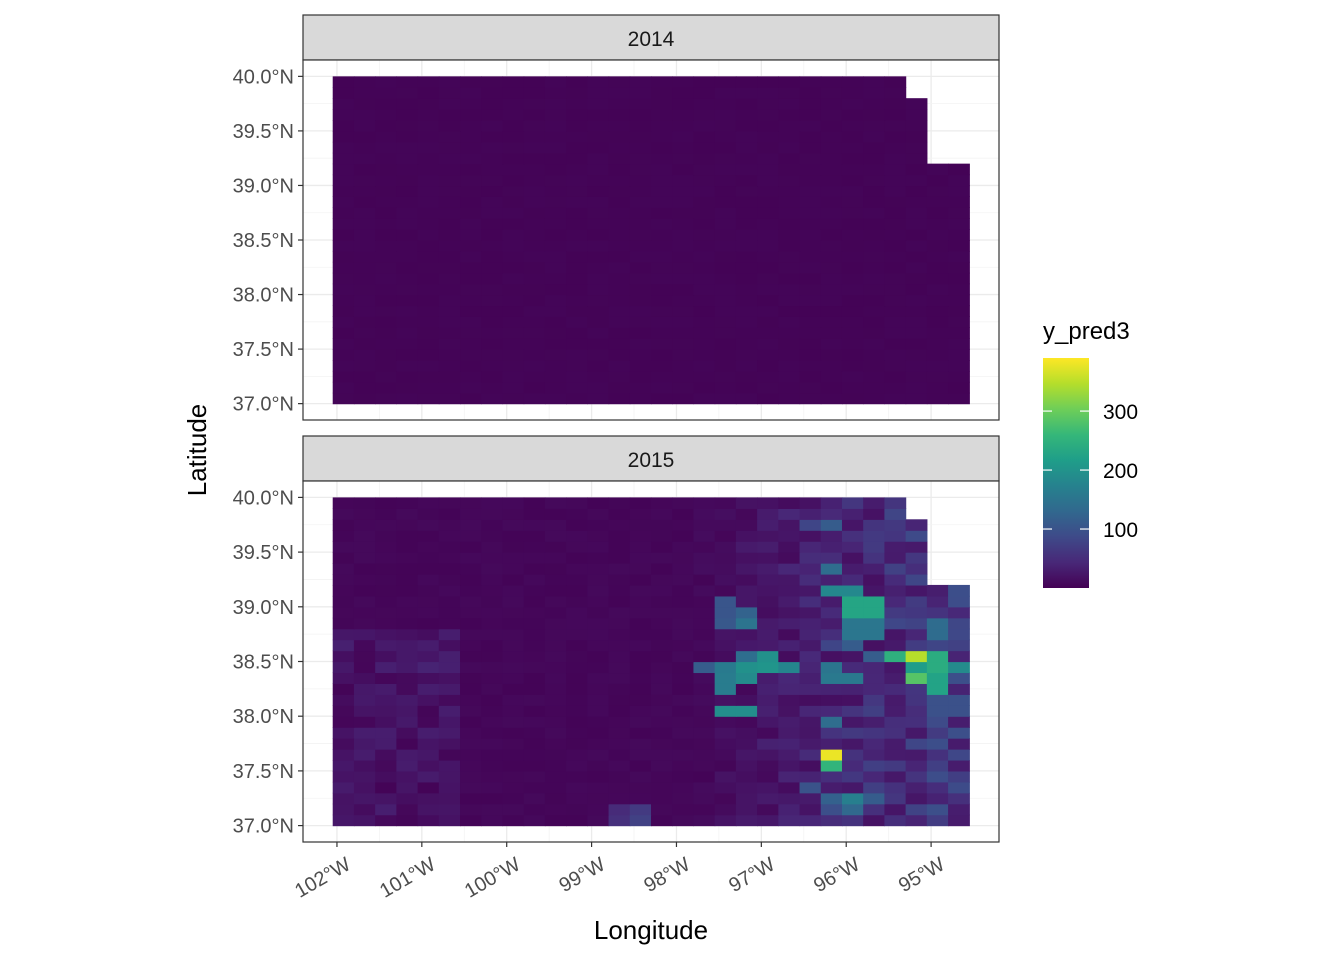 The width and height of the screenshot is (1344, 960). I want to click on y-tick-label: 40.0°N, so click(263, 77).